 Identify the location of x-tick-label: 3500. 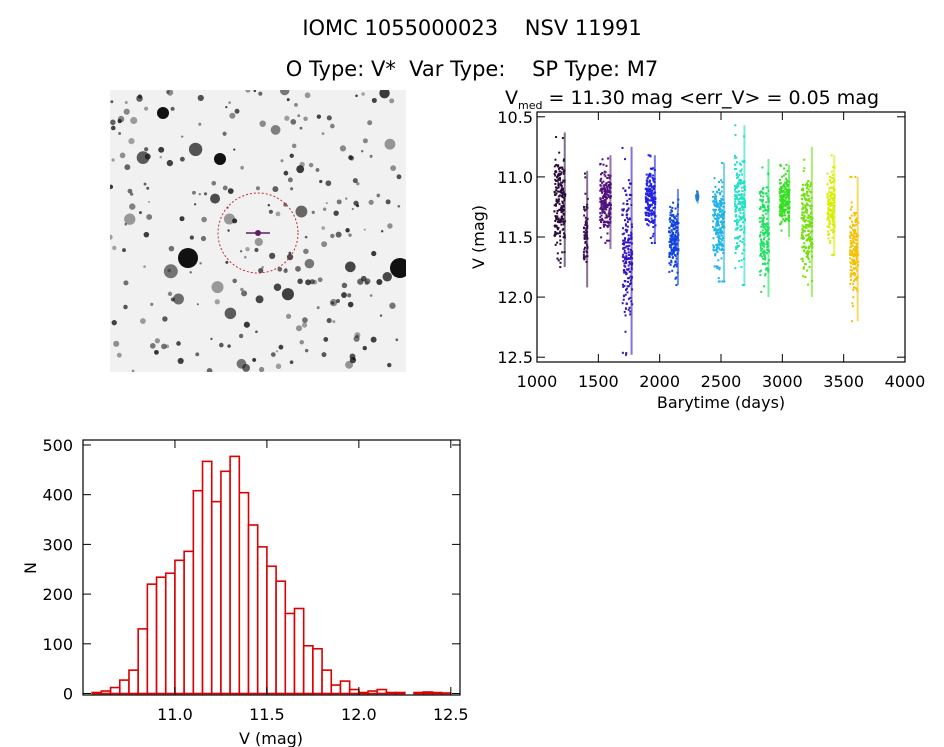
(843, 381).